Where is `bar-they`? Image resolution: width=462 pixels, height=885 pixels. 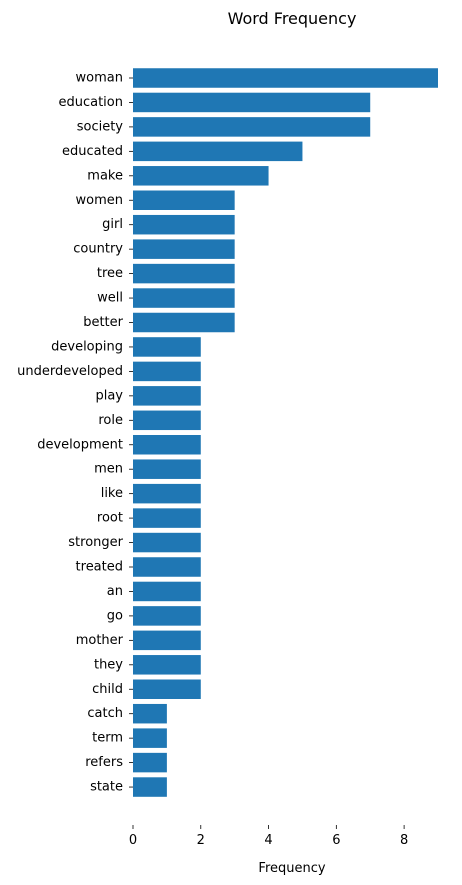
bar-they is located at coordinates (167, 665).